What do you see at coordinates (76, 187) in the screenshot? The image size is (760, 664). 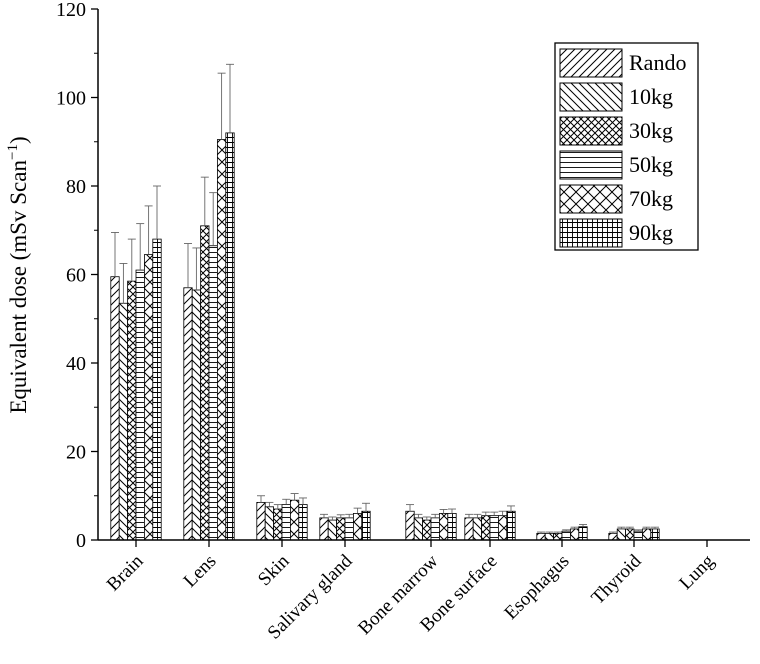 I see `y-tick-label-80: 80` at bounding box center [76, 187].